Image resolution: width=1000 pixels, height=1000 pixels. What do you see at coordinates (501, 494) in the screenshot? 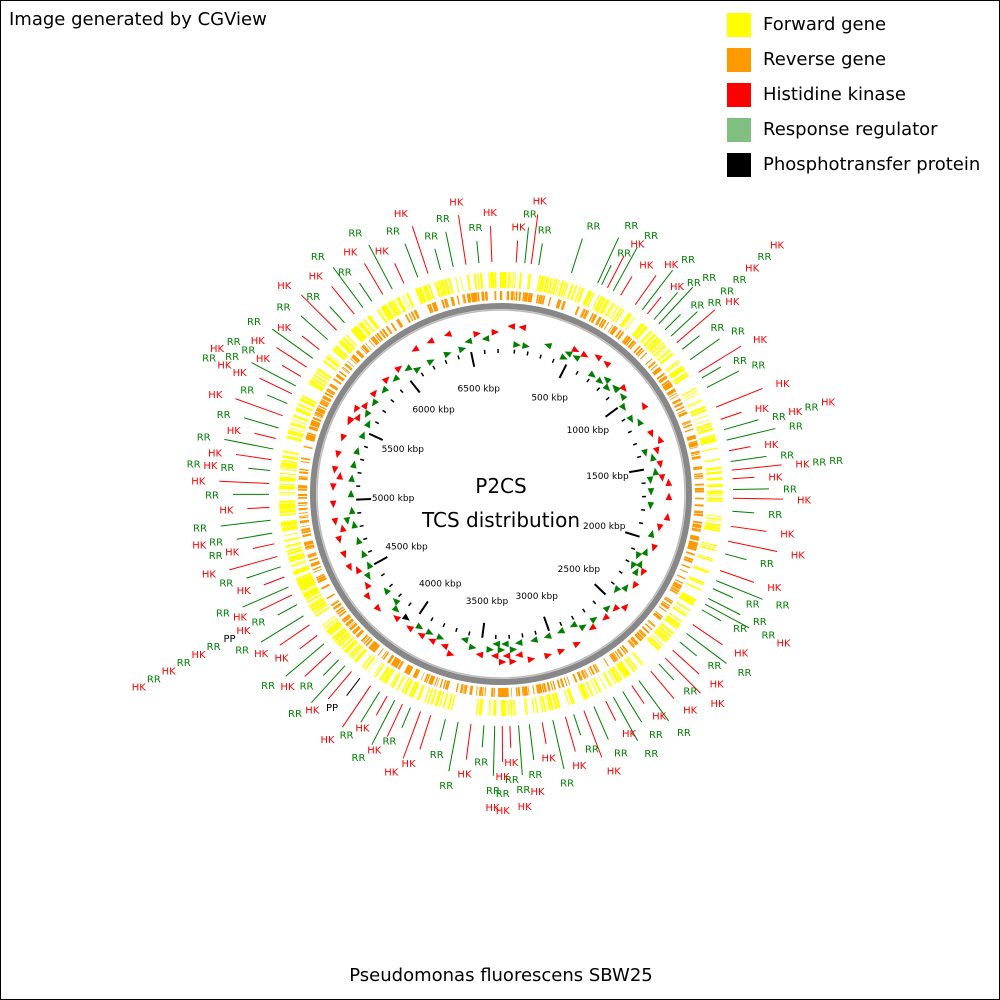
I see `tcs-strand-markers` at bounding box center [501, 494].